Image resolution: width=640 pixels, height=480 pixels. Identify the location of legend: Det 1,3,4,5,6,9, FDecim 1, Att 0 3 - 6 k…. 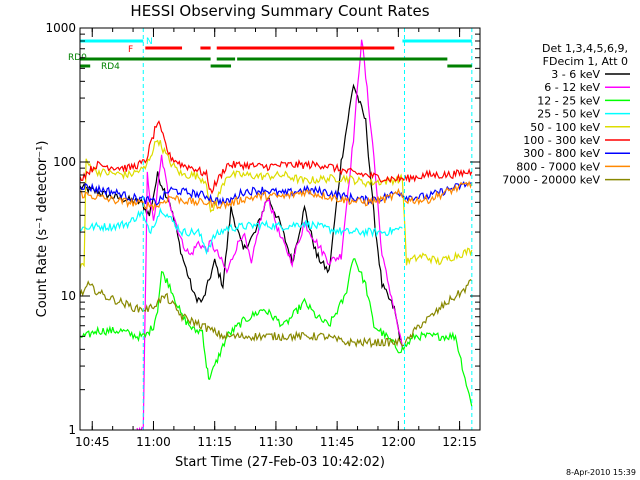
(566, 114).